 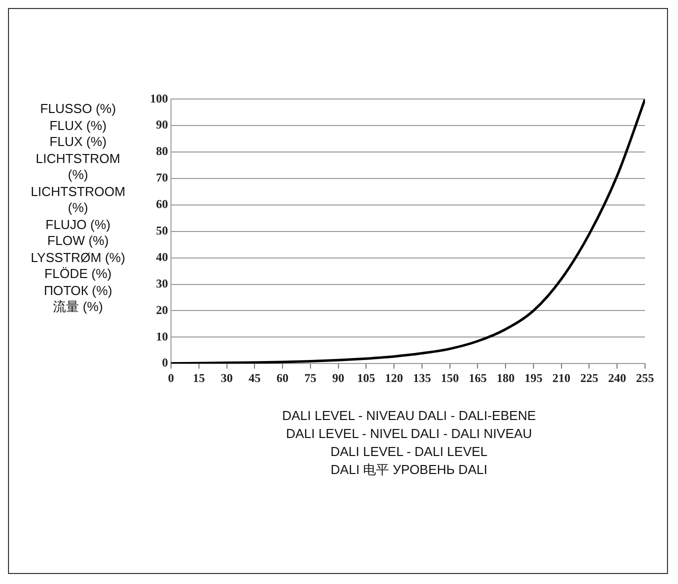 What do you see at coordinates (162, 125) in the screenshot?
I see `y-tick-label: 90` at bounding box center [162, 125].